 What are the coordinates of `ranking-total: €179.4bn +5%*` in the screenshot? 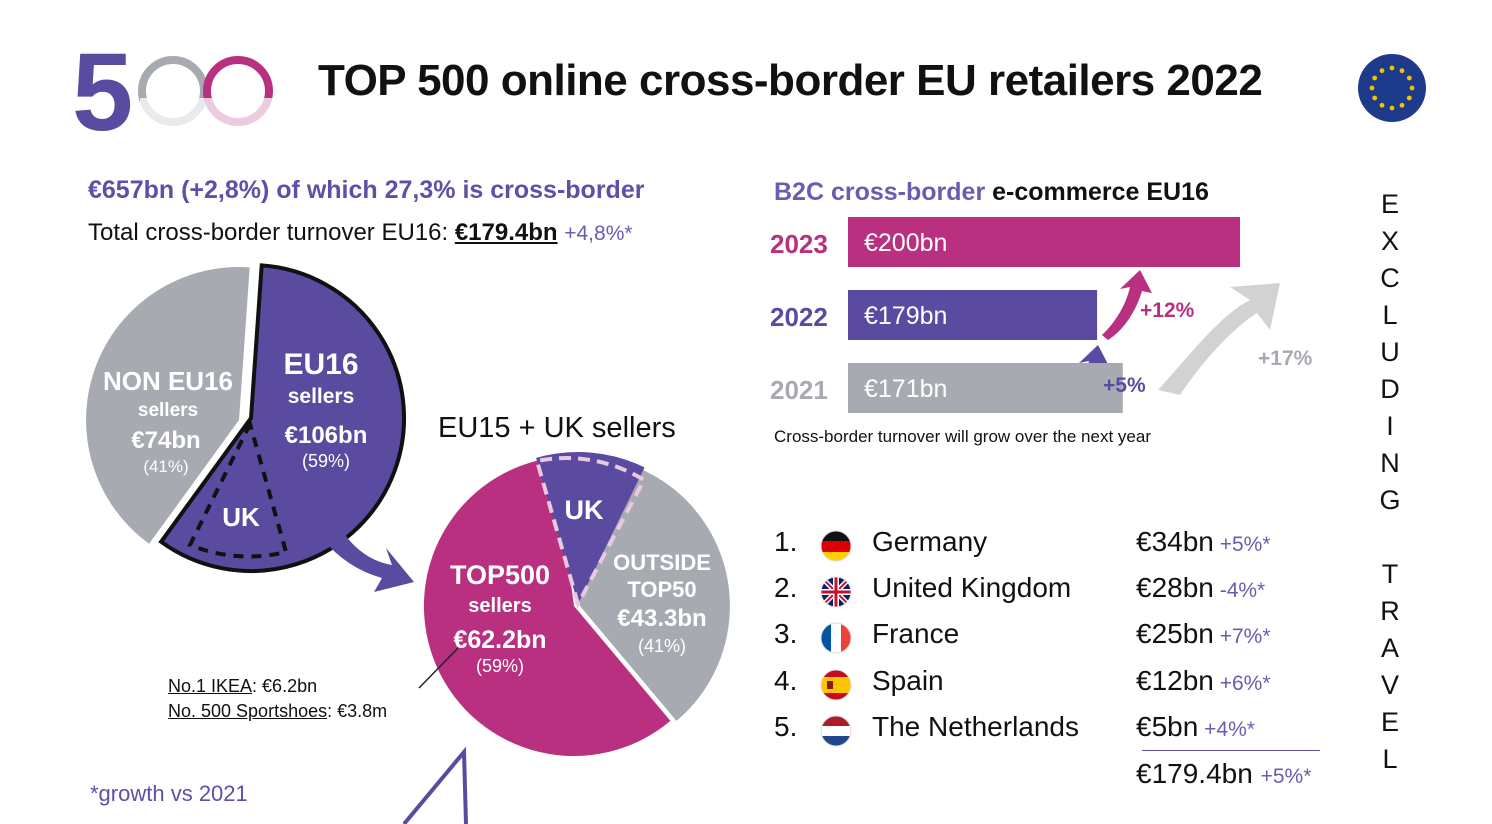 It's located at (1223, 774).